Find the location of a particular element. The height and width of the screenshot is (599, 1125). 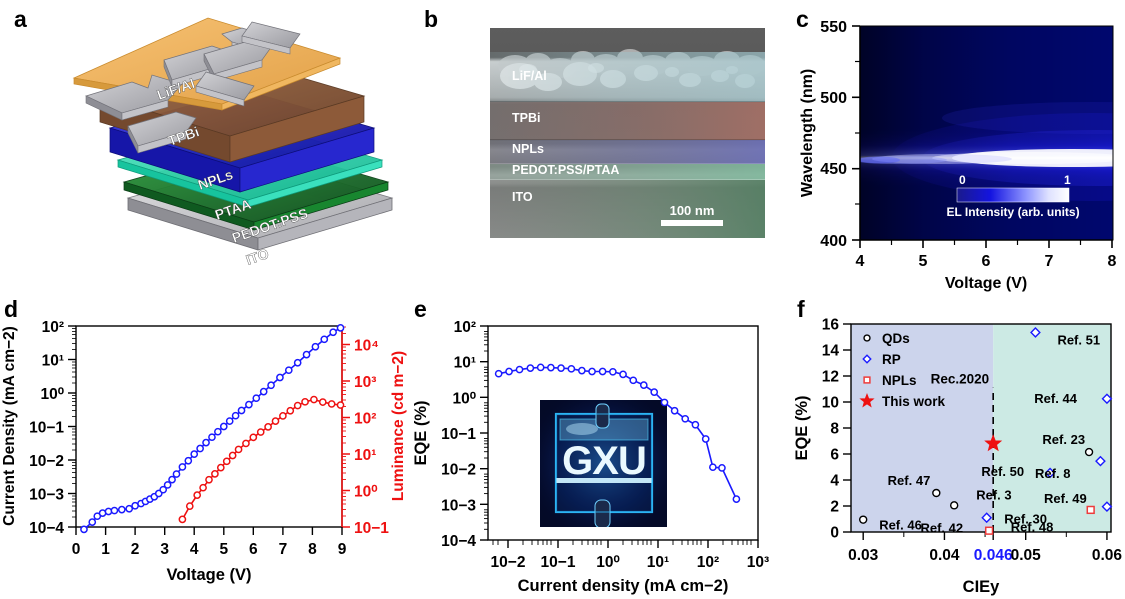

sem-label-ito: ITO is located at coordinates (522, 197).